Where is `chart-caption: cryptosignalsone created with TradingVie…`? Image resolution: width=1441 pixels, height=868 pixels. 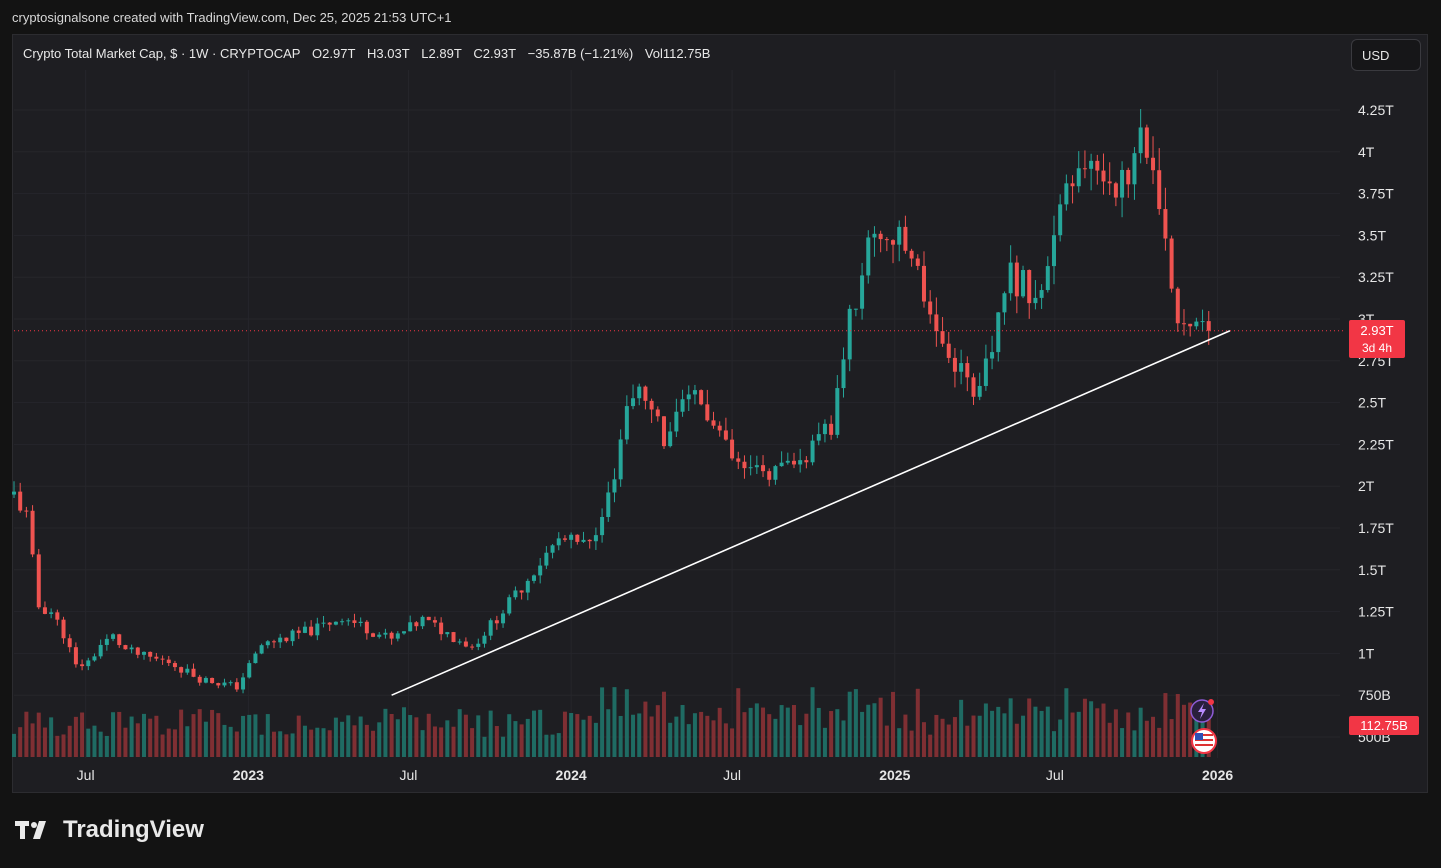 chart-caption: cryptosignalsone created with TradingVie… is located at coordinates (232, 17).